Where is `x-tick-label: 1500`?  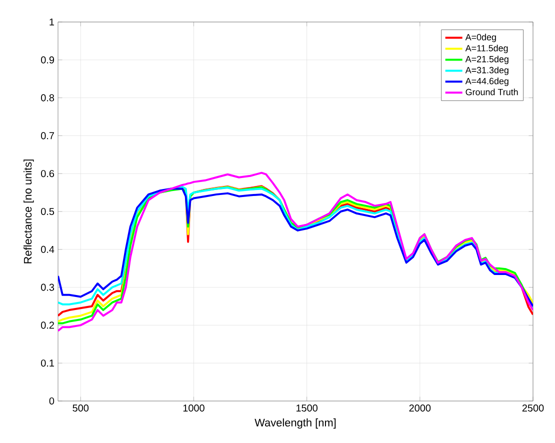 x-tick-label: 1500 is located at coordinates (307, 408).